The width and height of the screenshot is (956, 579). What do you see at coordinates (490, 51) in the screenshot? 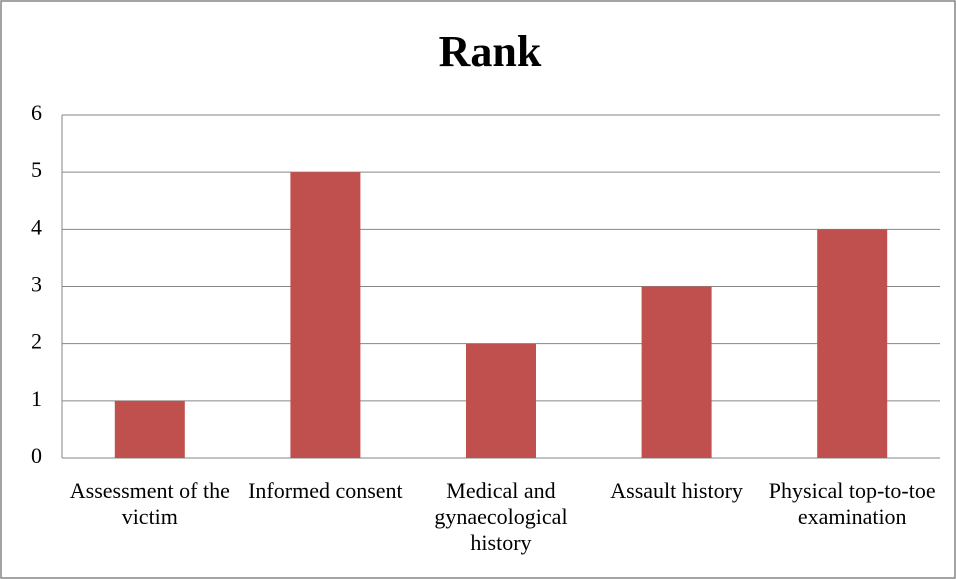
I see `chart-title: Rank` at bounding box center [490, 51].